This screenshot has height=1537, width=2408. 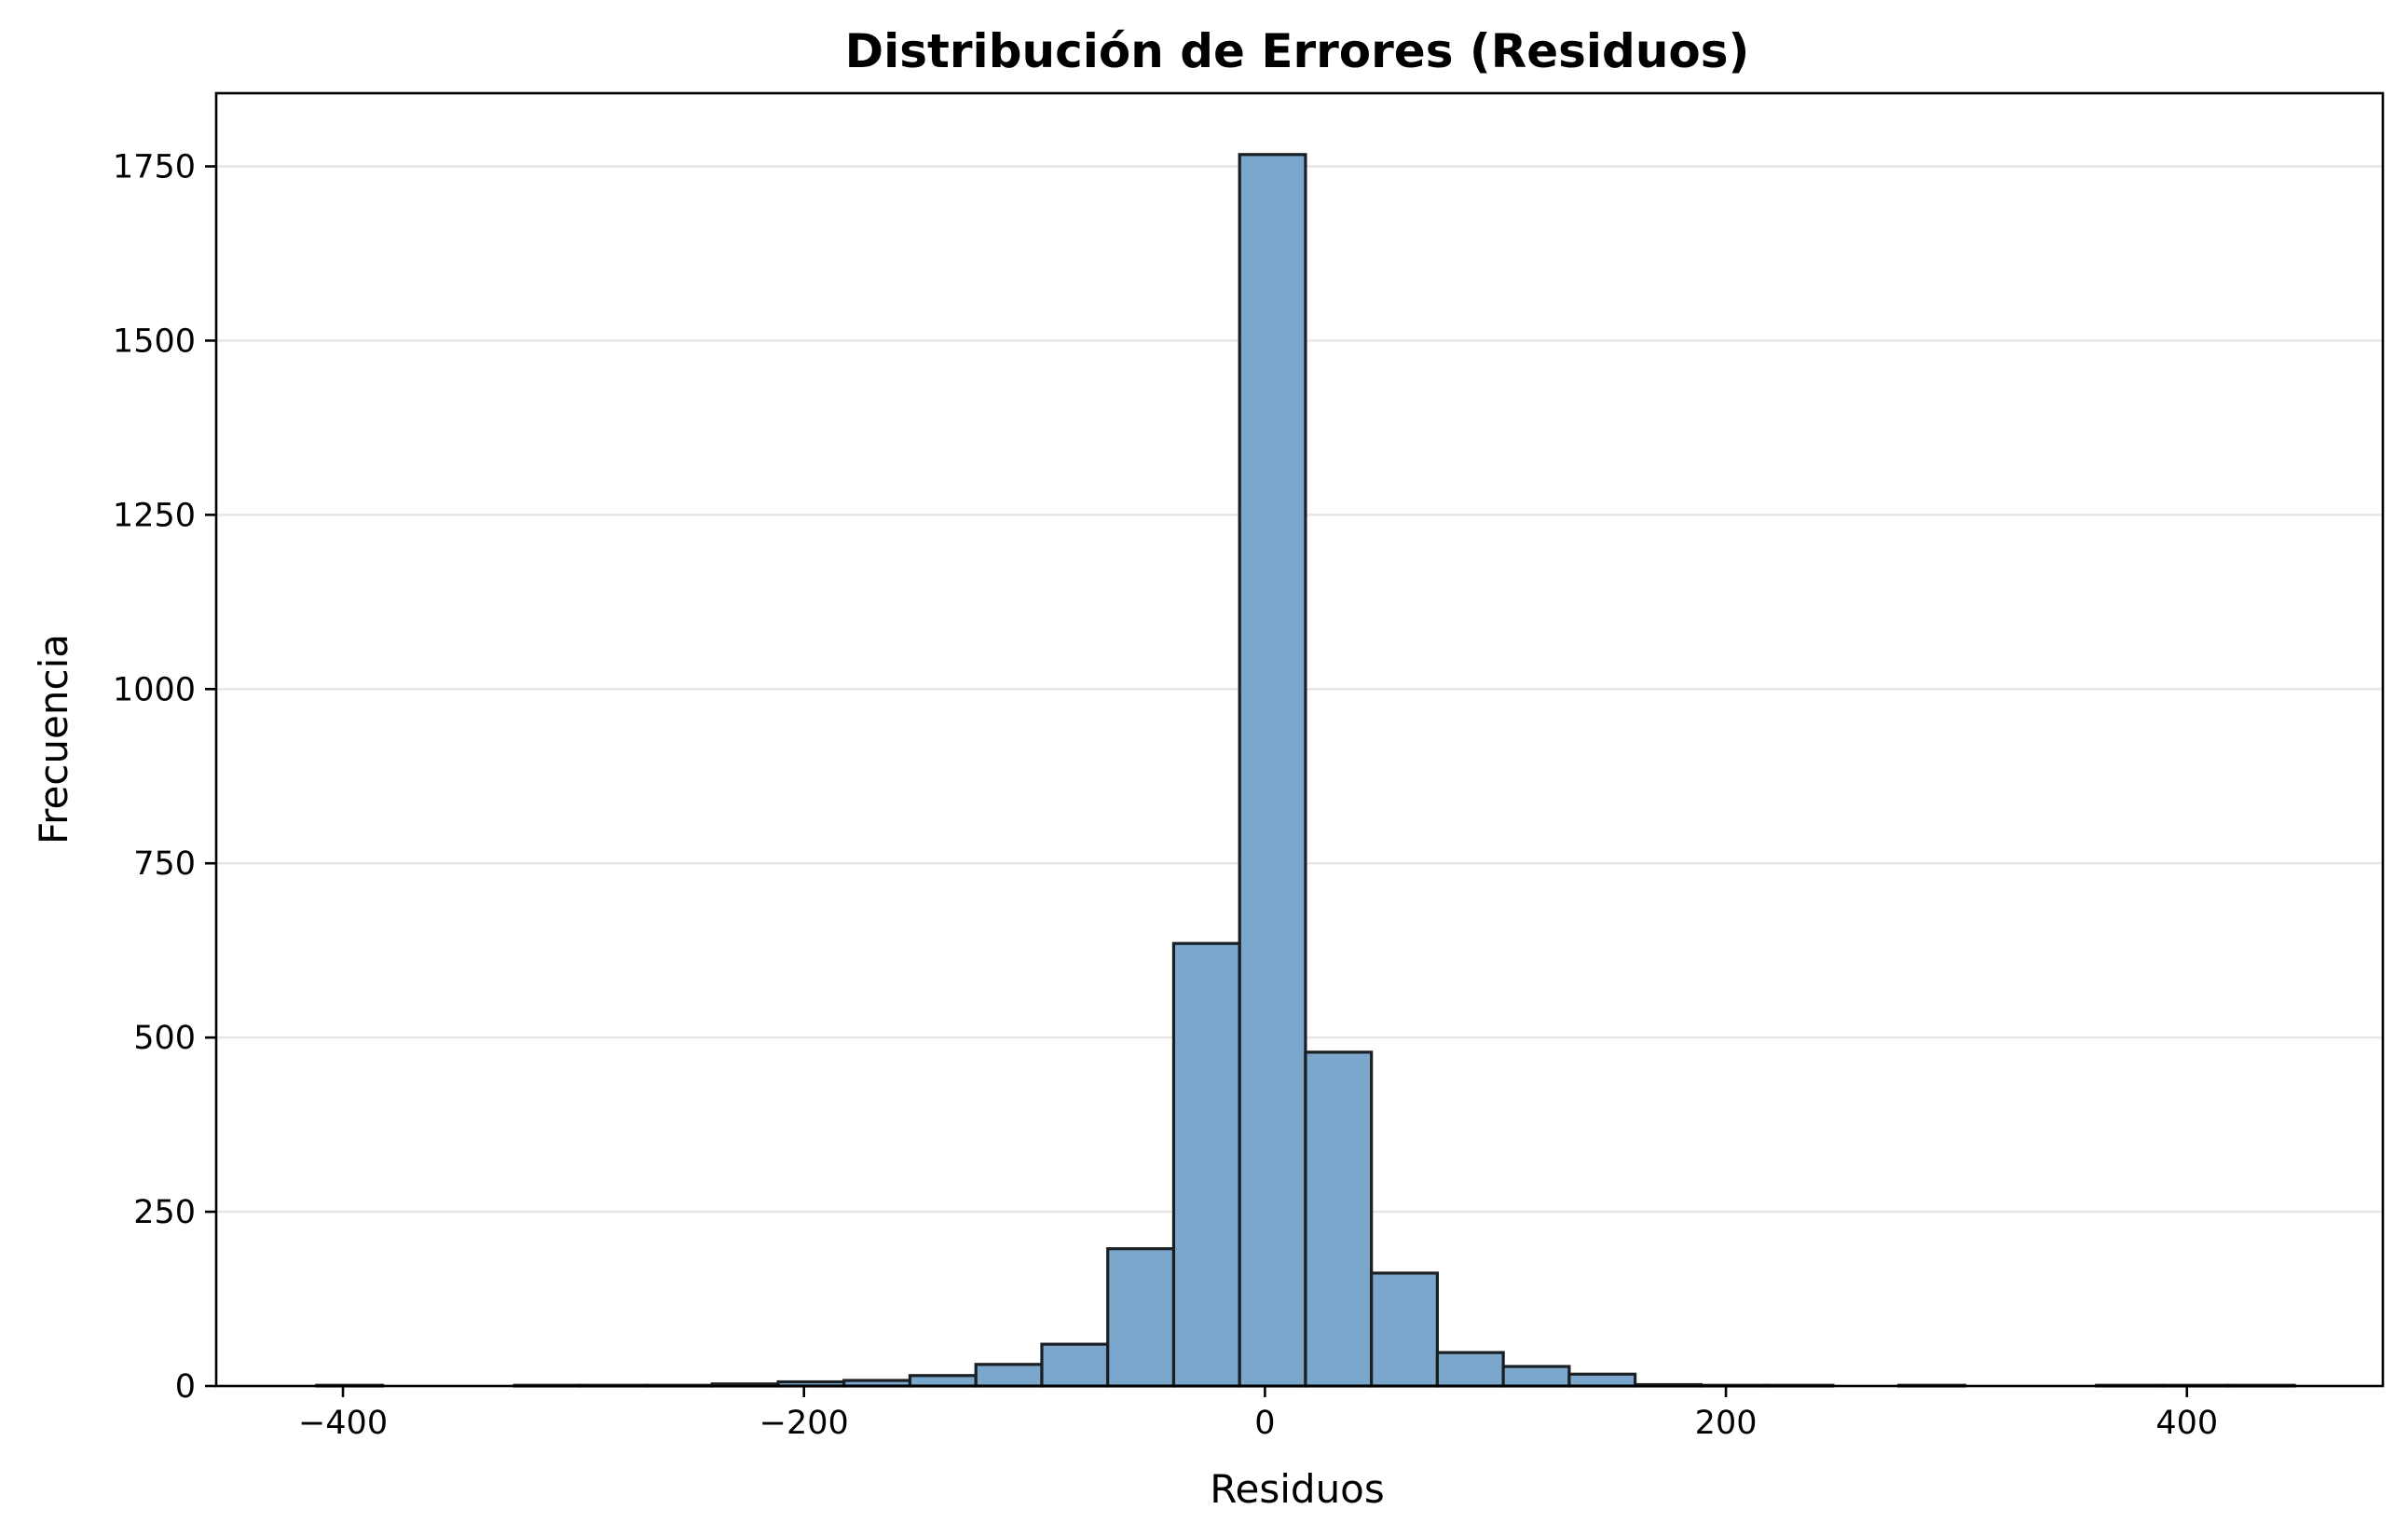 What do you see at coordinates (164, 864) in the screenshot?
I see `y-tick-label: 750` at bounding box center [164, 864].